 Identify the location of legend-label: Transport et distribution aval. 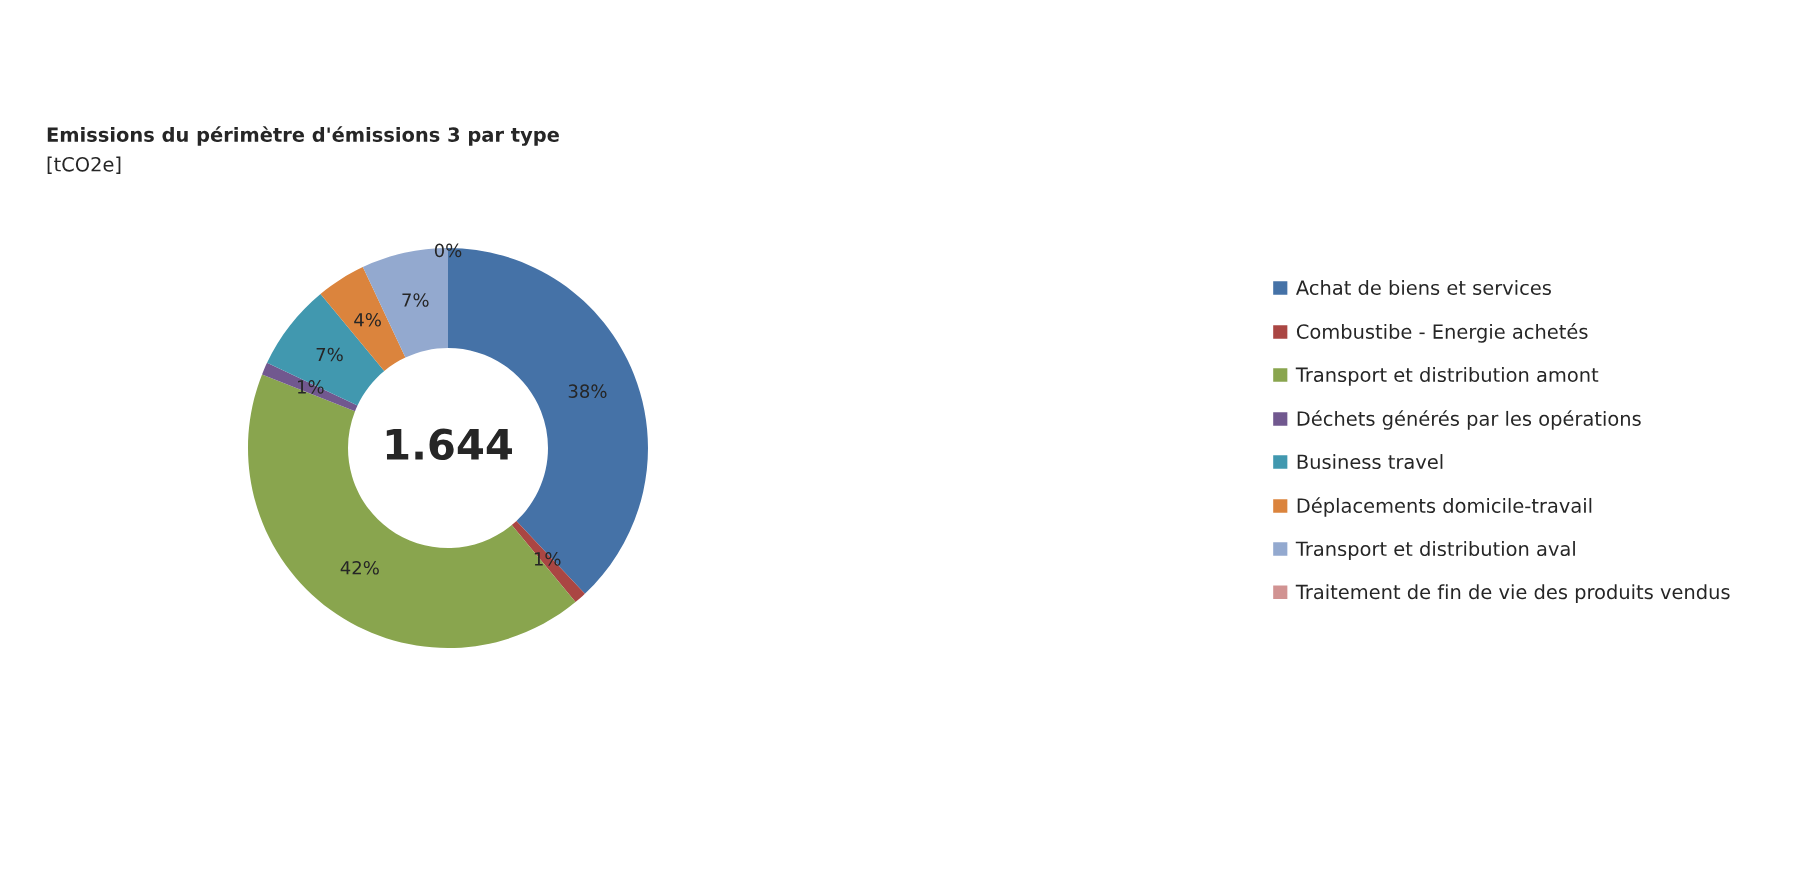
(1435, 550).